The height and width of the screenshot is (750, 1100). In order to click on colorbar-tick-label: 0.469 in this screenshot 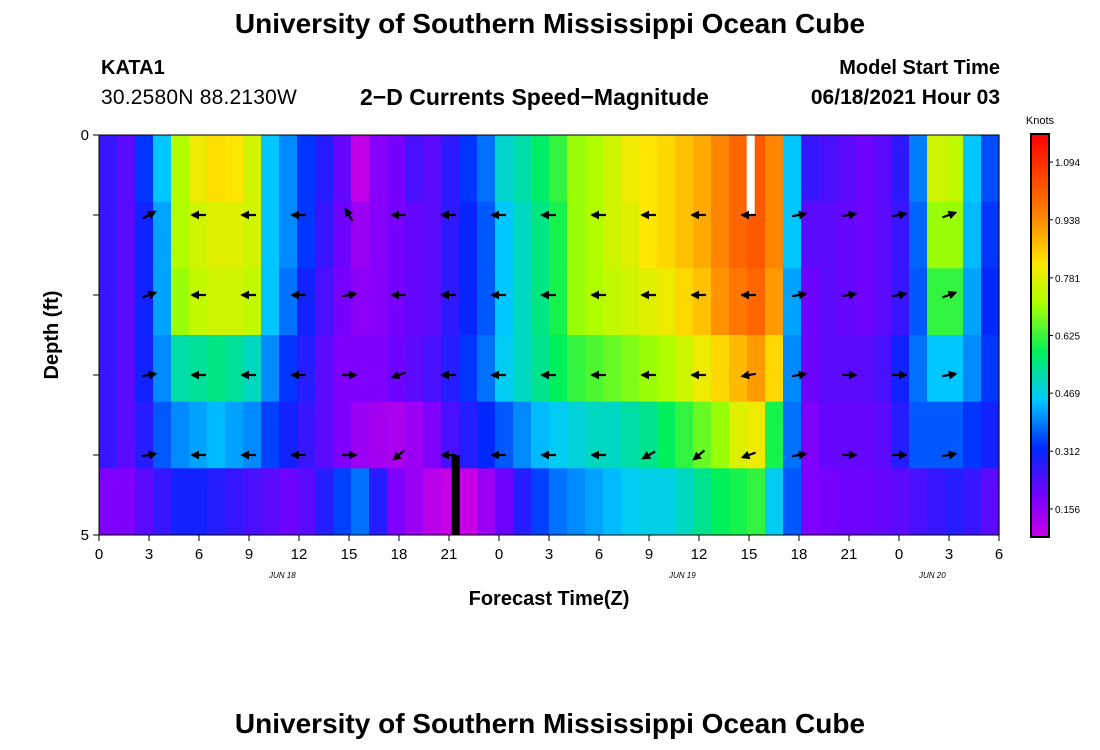, I will do `click(1067, 394)`.